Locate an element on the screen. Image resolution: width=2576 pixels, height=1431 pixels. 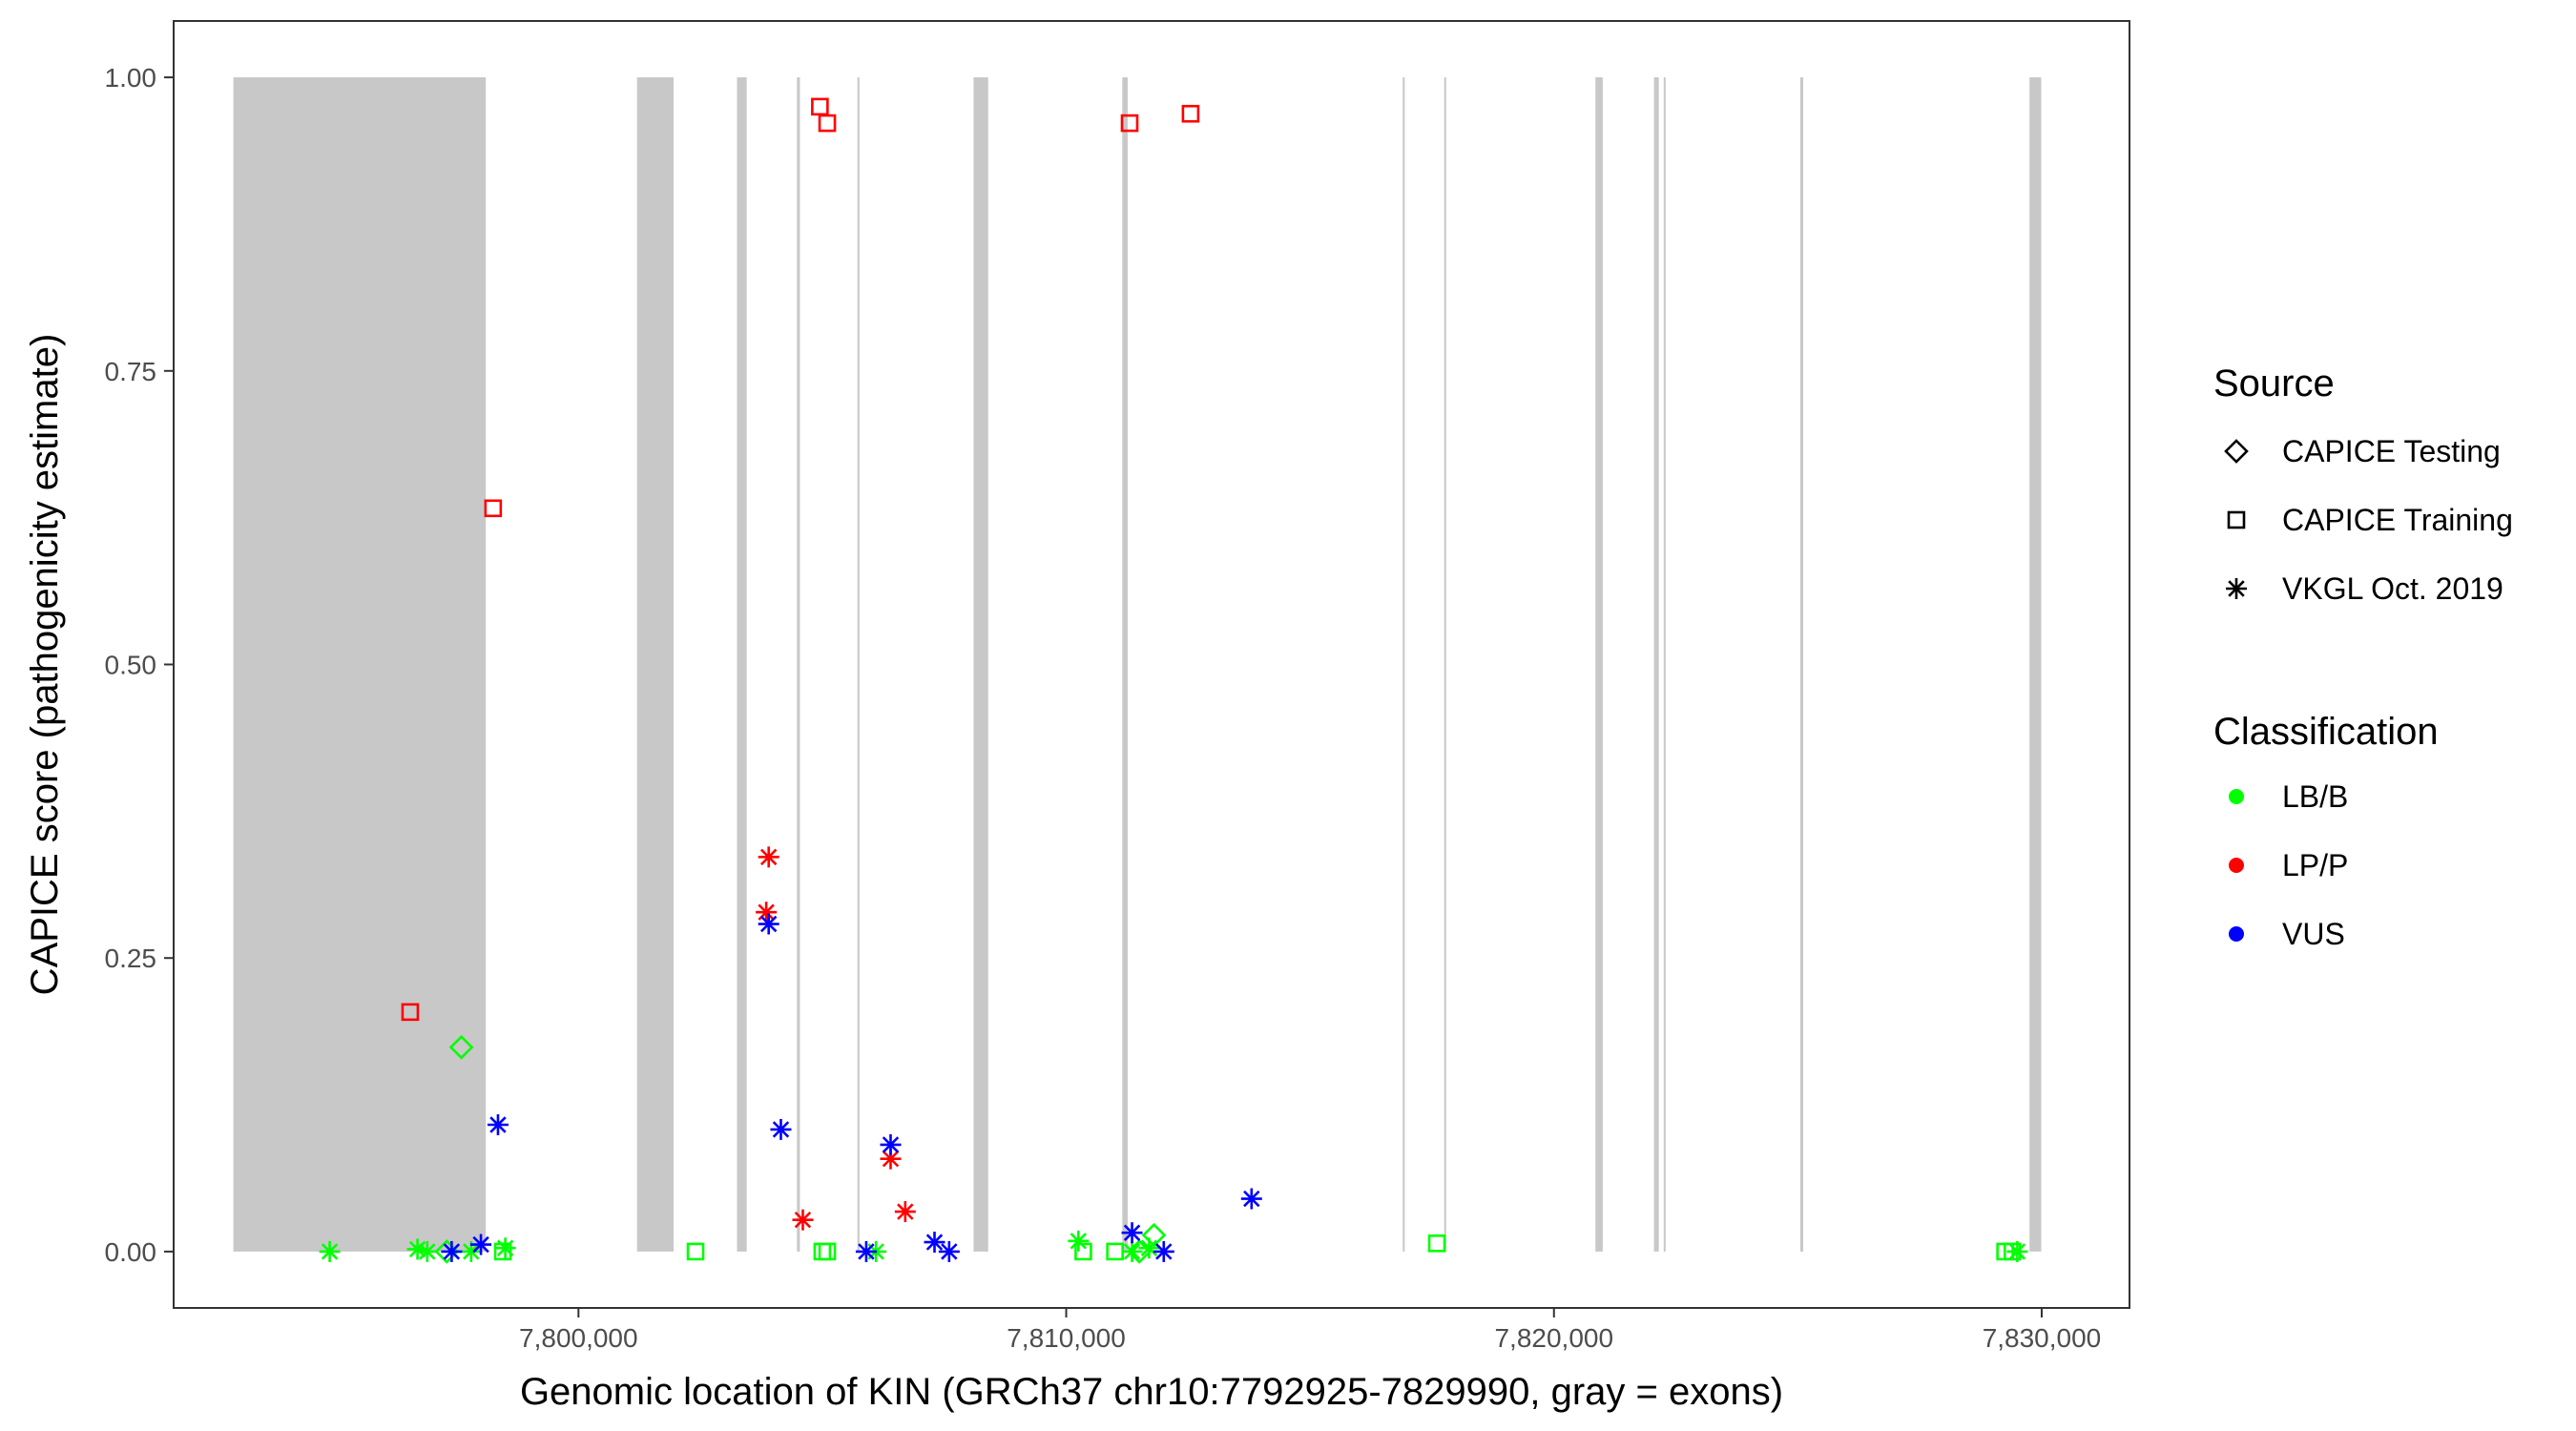
legend-class-label: LP/P is located at coordinates (2315, 865).